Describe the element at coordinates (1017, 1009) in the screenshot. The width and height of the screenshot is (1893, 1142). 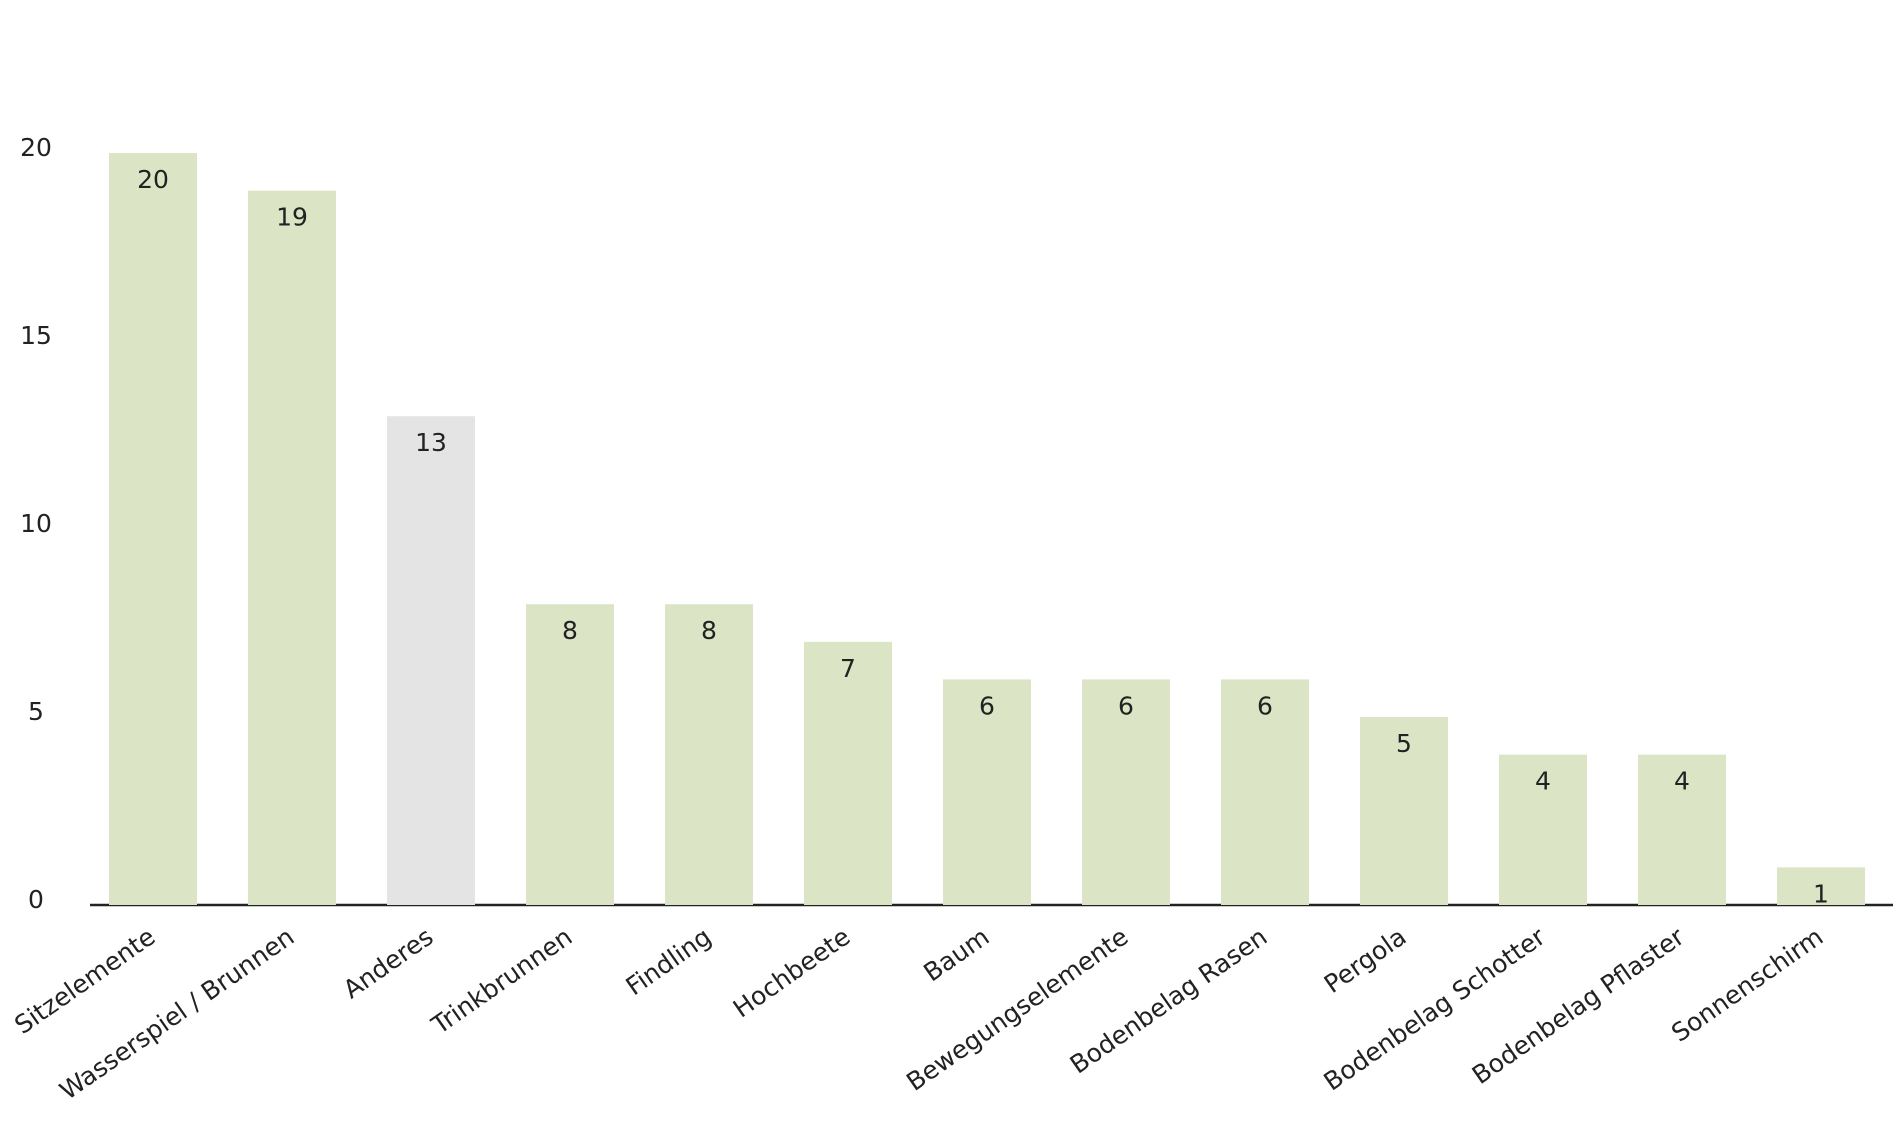
I see `x-tick-label: Bewegungselemente` at that location.